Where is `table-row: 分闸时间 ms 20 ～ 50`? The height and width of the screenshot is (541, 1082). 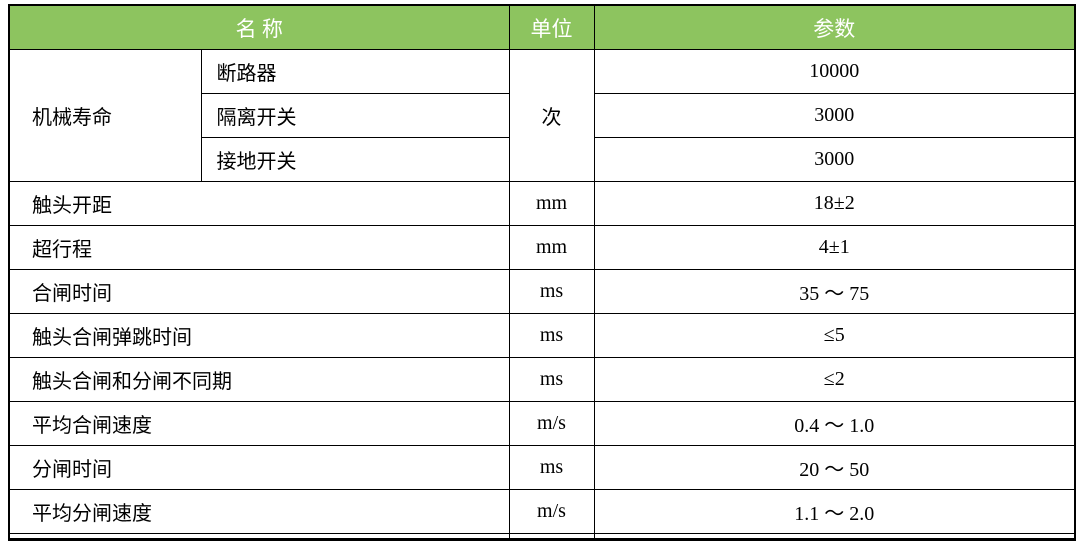
table-row: 分闸时间 ms 20 ～ 50 is located at coordinates (542, 467).